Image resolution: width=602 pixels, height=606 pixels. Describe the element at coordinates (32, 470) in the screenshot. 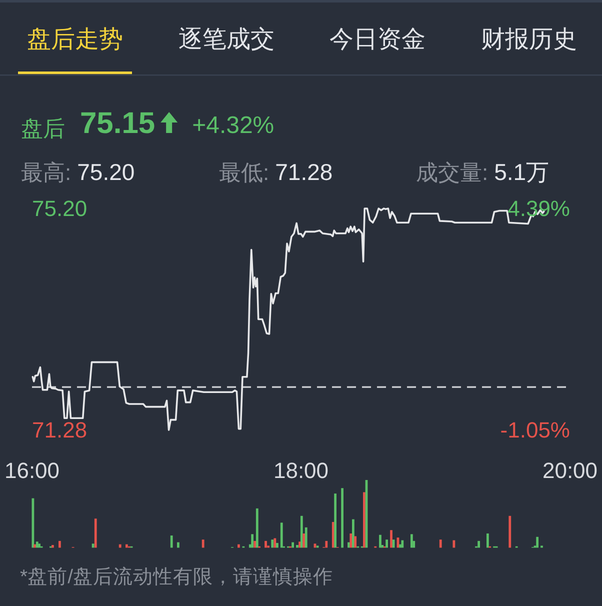

I see `x-tick-label: 16:00` at that location.